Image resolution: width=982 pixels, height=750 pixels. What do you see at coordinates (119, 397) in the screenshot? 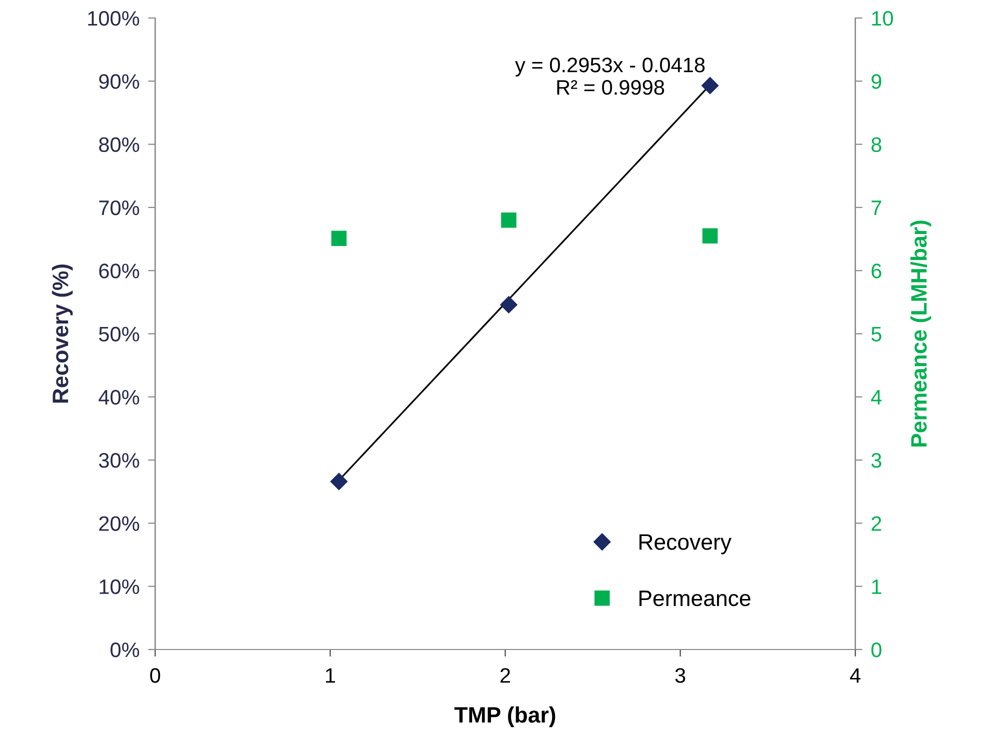
I see `y-tick-label: 40%` at bounding box center [119, 397].